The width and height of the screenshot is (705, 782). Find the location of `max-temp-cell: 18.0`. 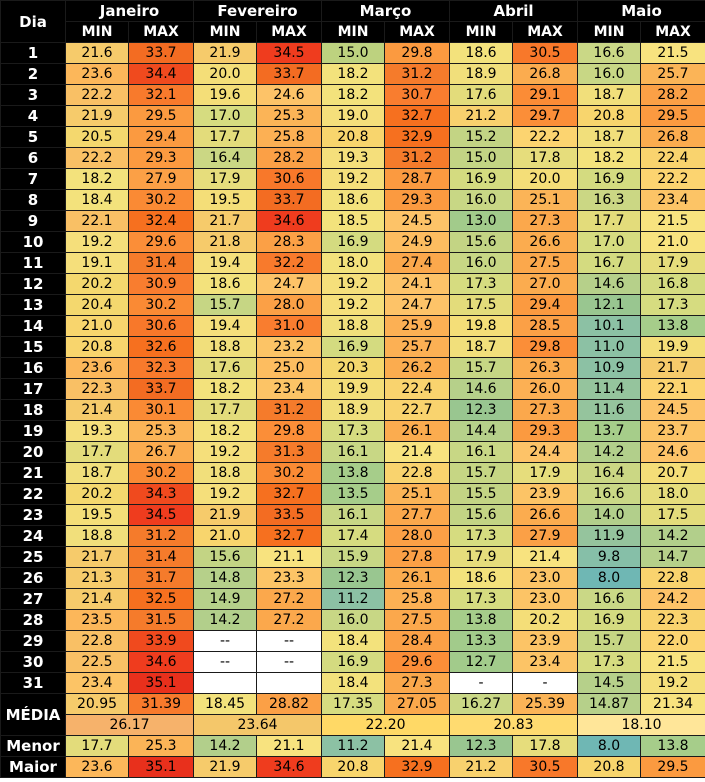

max-temp-cell: 18.0 is located at coordinates (672, 494).